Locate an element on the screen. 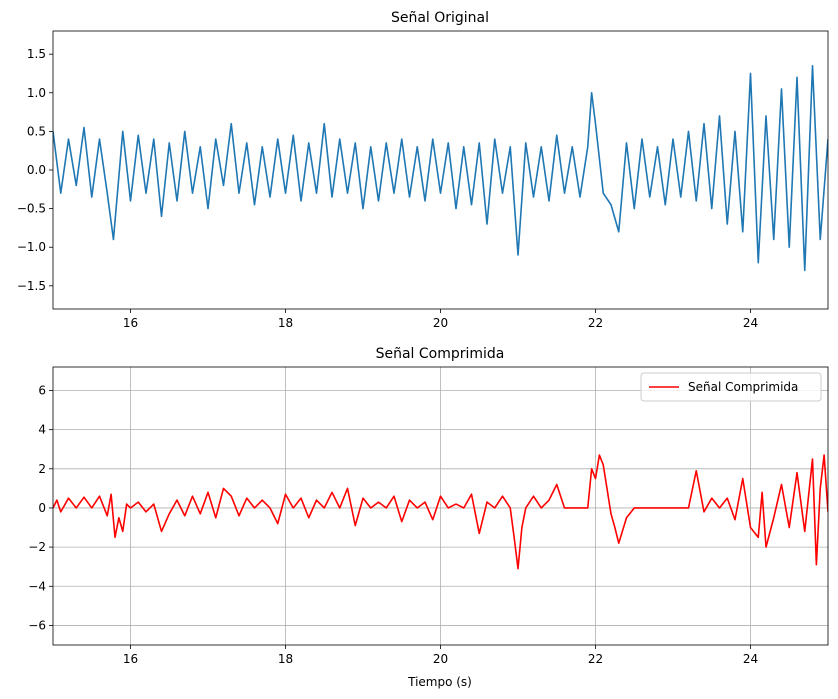 This screenshot has width=838, height=699. top-y-tick-label: −1.0 is located at coordinates (31, 247).